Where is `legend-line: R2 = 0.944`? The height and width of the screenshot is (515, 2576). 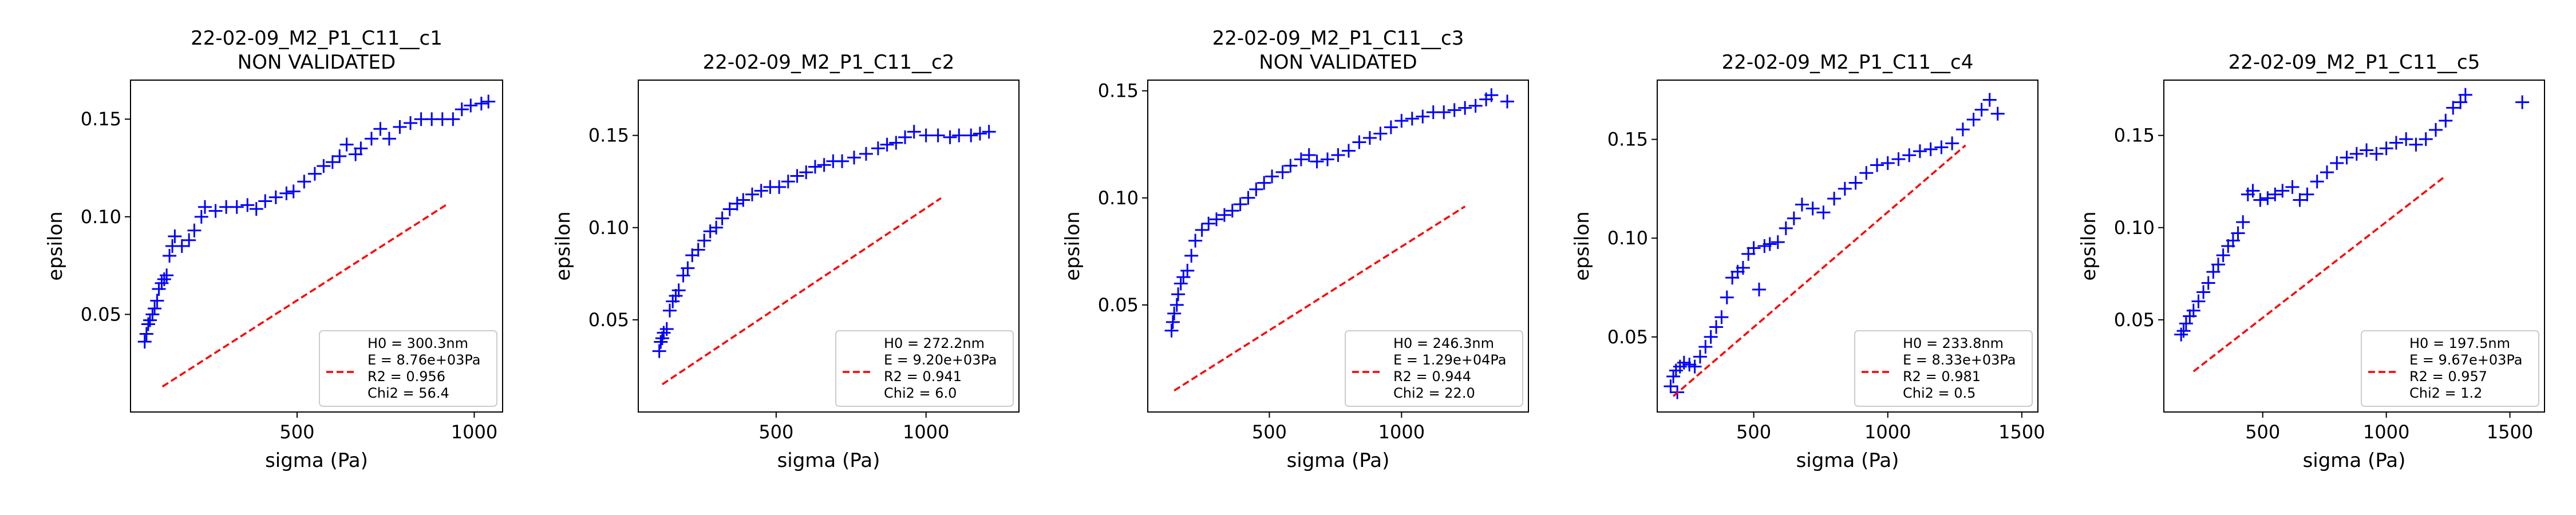 legend-line: R2 = 0.944 is located at coordinates (1432, 377).